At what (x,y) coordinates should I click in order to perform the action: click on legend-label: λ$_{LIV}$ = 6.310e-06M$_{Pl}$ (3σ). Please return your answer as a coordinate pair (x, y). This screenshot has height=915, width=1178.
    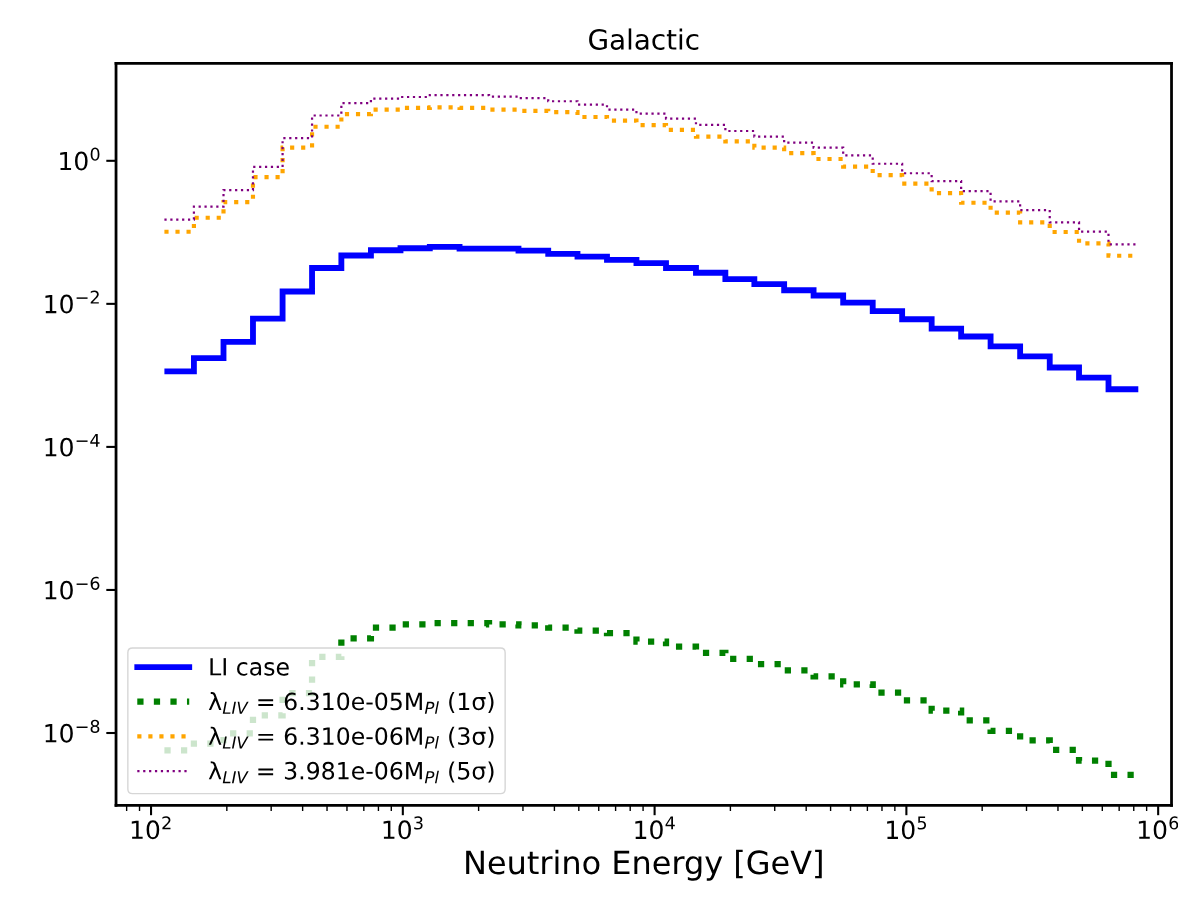
    Looking at the image, I should click on (351, 737).